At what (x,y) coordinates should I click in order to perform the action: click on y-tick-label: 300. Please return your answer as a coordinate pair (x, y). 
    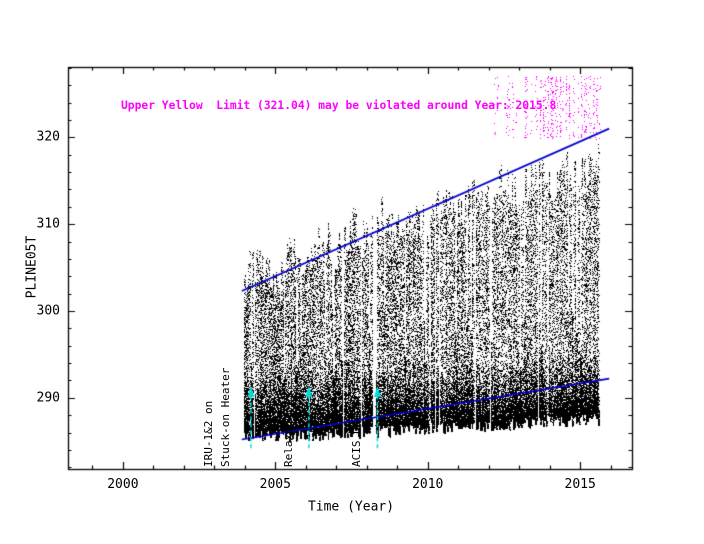
    Looking at the image, I should click on (48, 311).